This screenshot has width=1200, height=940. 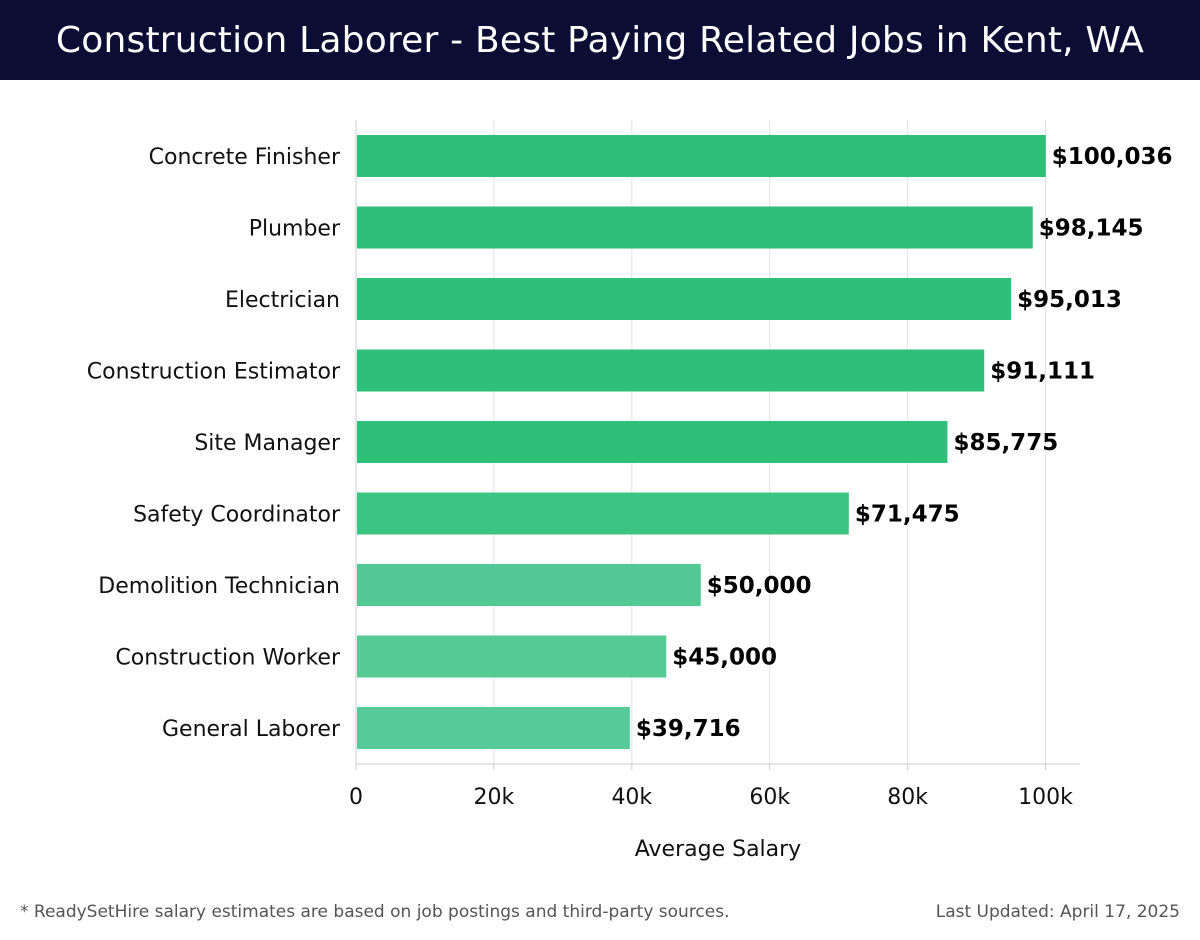 What do you see at coordinates (724, 658) in the screenshot?
I see `value-label: $45,000` at bounding box center [724, 658].